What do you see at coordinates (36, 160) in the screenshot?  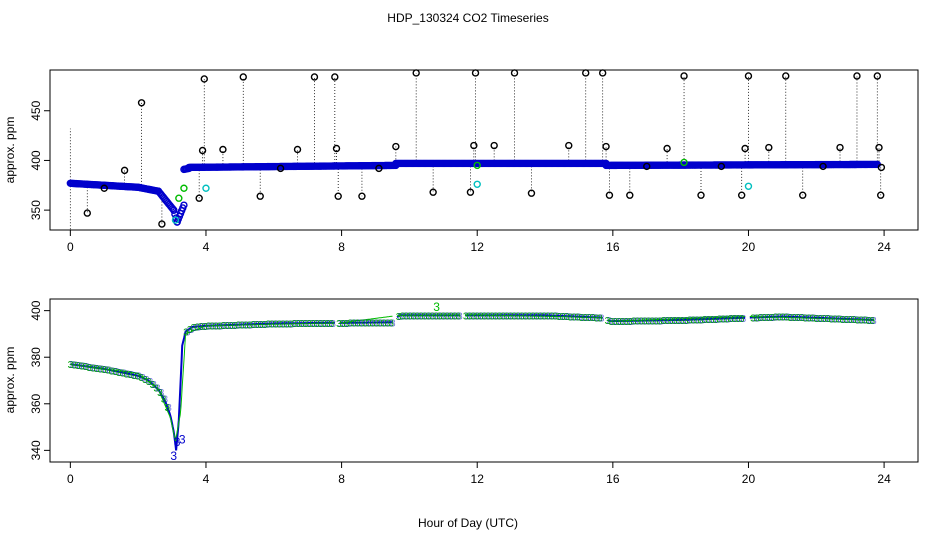 I see `top-y-tick-label: 400` at bounding box center [36, 160].